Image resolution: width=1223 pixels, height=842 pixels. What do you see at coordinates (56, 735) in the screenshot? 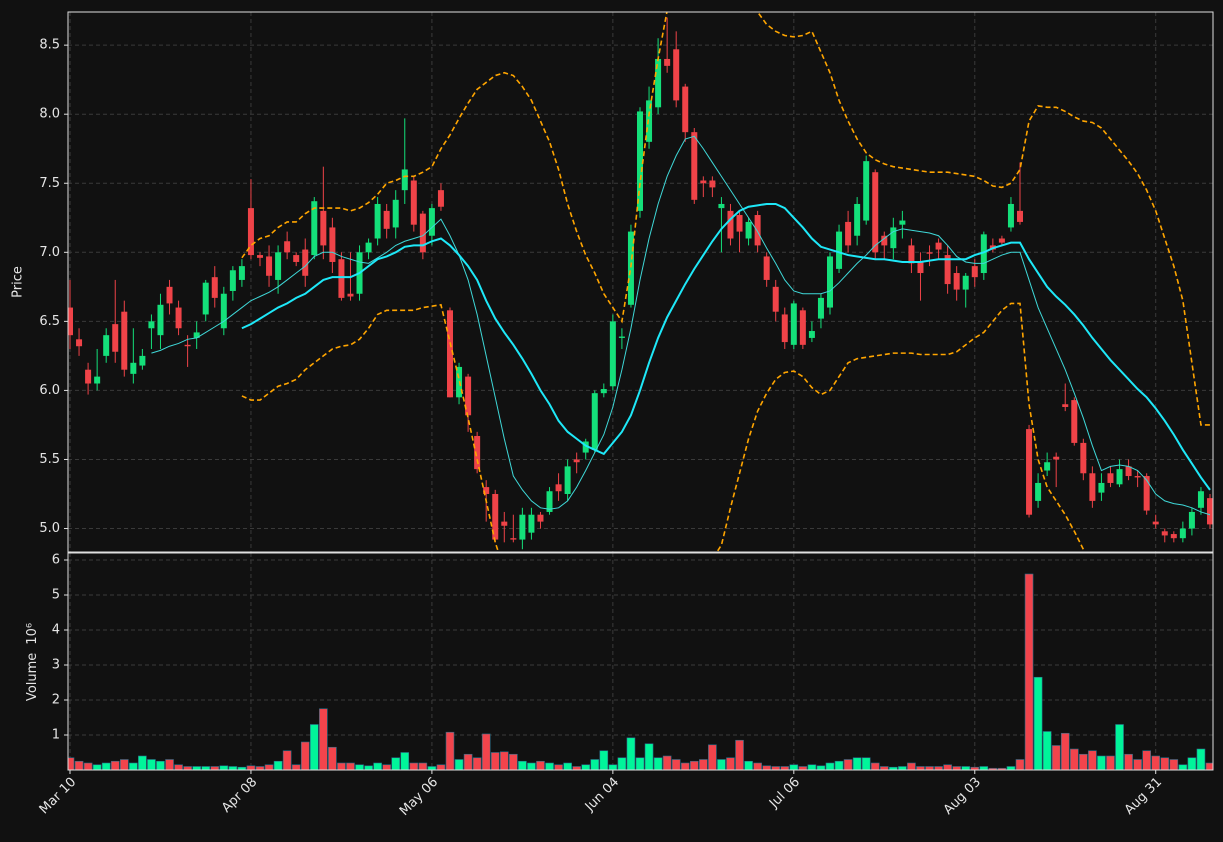
I see `y-tick-label: 1` at bounding box center [56, 735].